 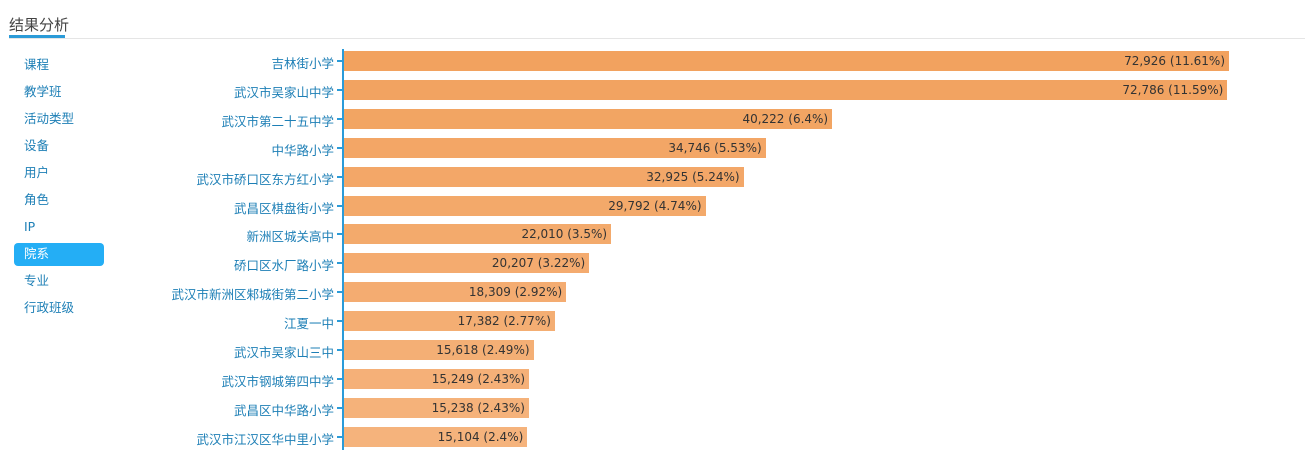 What do you see at coordinates (49, 307) in the screenshot?
I see `sidebar-item: 行政班级` at bounding box center [49, 307].